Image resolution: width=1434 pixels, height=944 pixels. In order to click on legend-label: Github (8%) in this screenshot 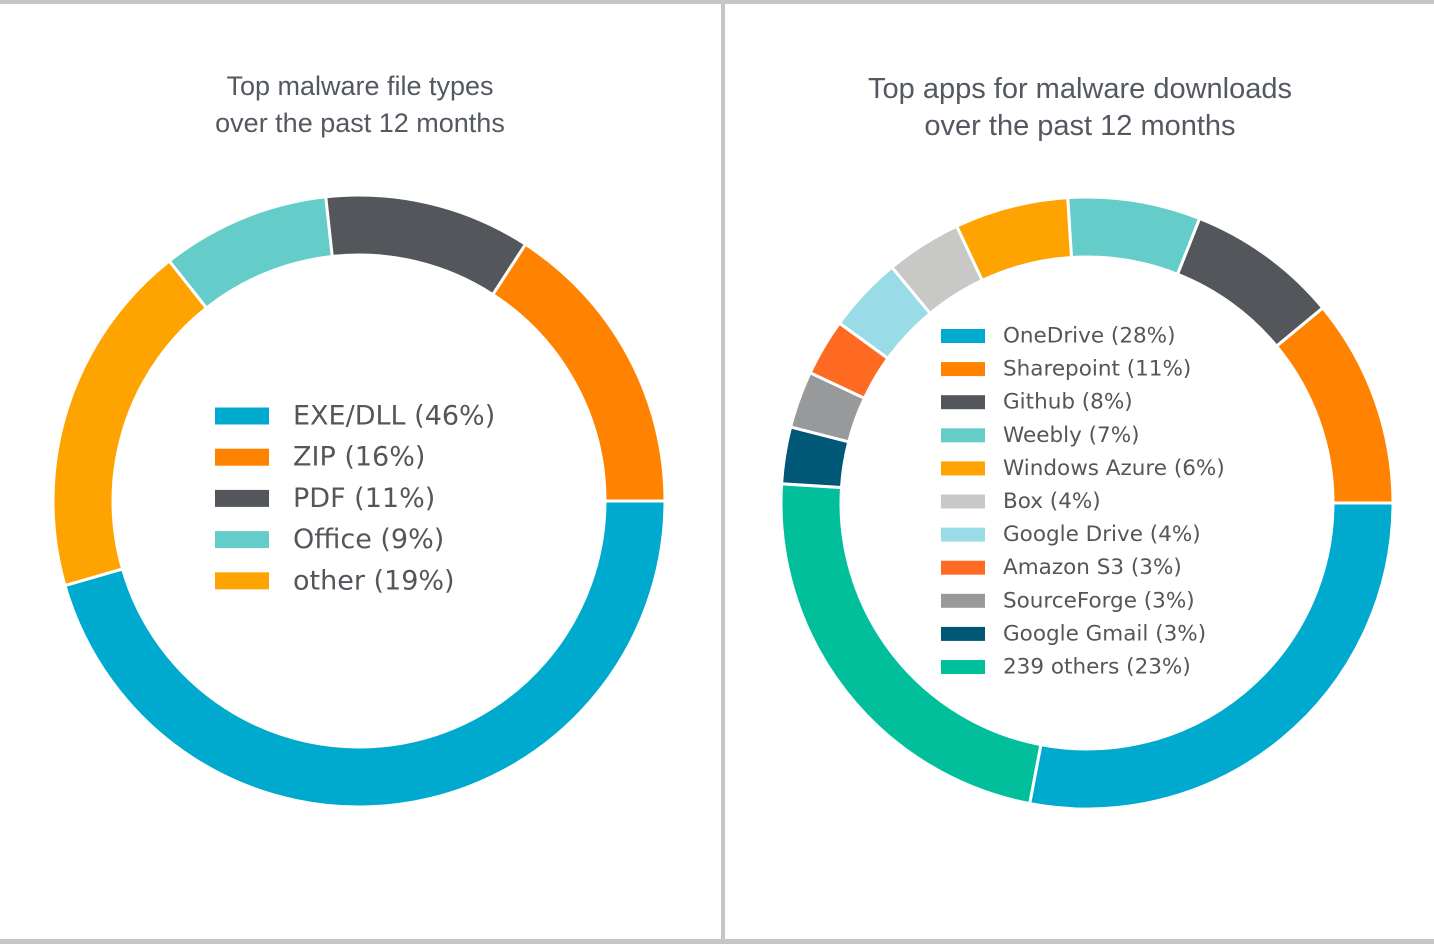, I will do `click(1068, 402)`.